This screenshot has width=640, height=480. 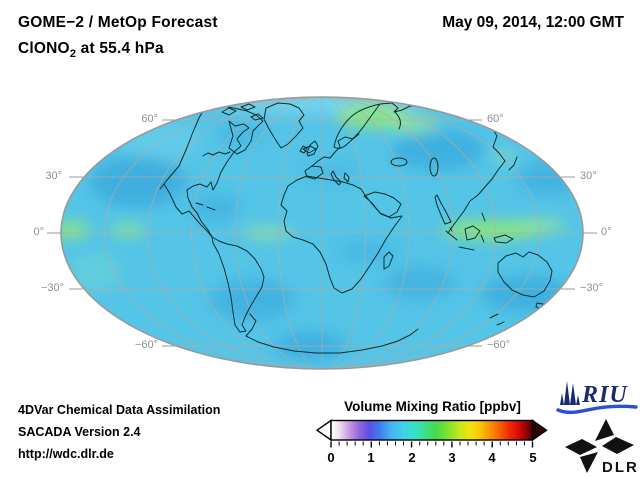 What do you see at coordinates (120, 48) in the screenshot?
I see `pressure-level: at 55.4 hPa` at bounding box center [120, 48].